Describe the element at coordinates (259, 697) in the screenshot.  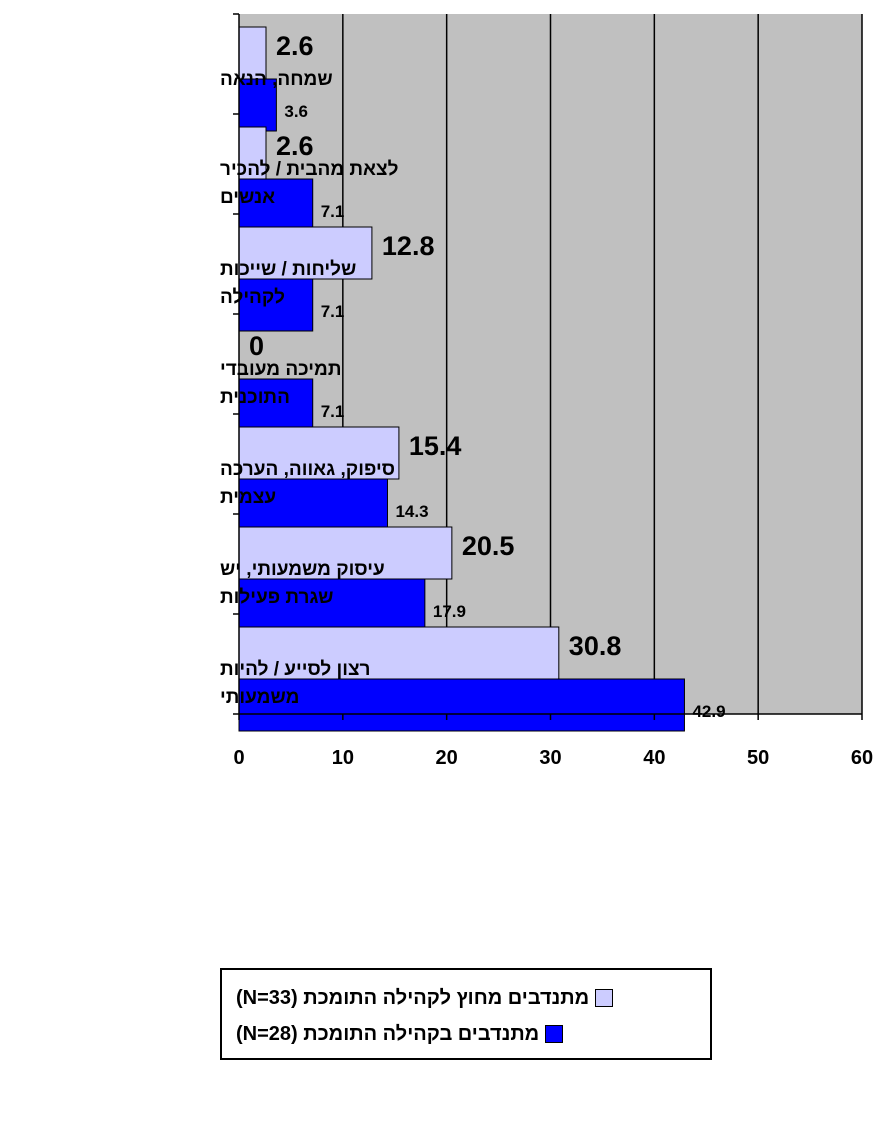
I see `category-label: משמעותי` at that location.